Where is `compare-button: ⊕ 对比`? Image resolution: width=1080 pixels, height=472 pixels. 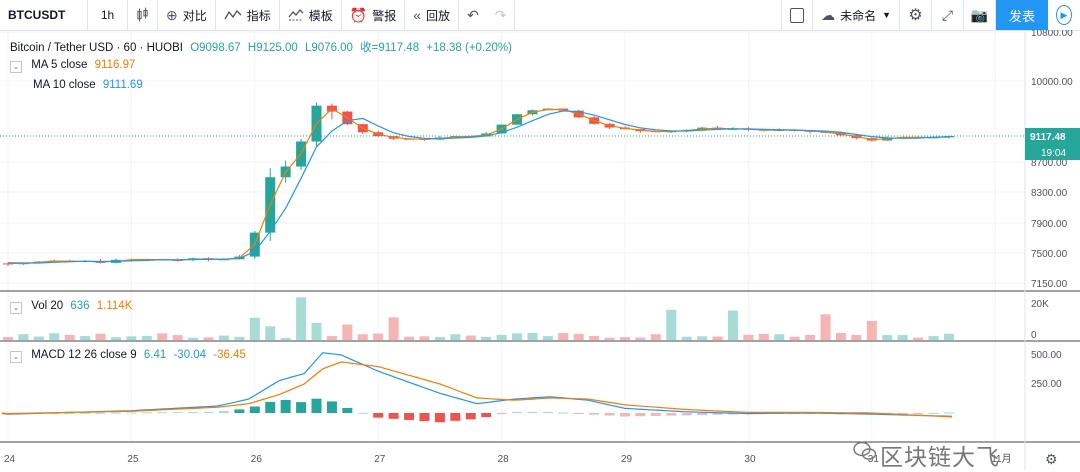
compare-button: ⊕ 对比 is located at coordinates (187, 15).